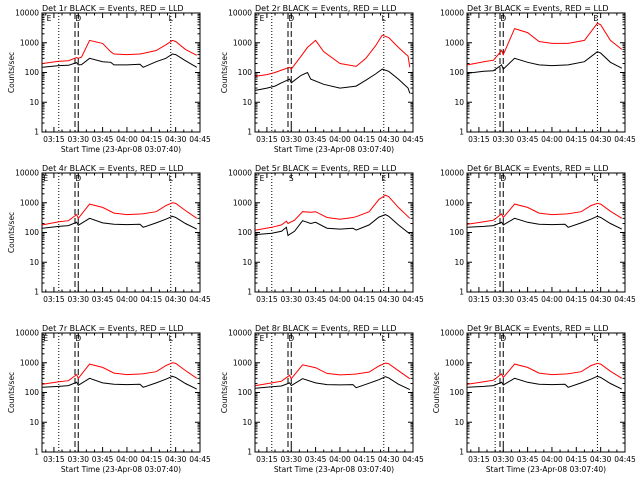 The width and height of the screenshot is (640, 480). What do you see at coordinates (113, 328) in the screenshot?
I see `chart-title: Det 7r BLACK = Events, RED = LLD` at bounding box center [113, 328].